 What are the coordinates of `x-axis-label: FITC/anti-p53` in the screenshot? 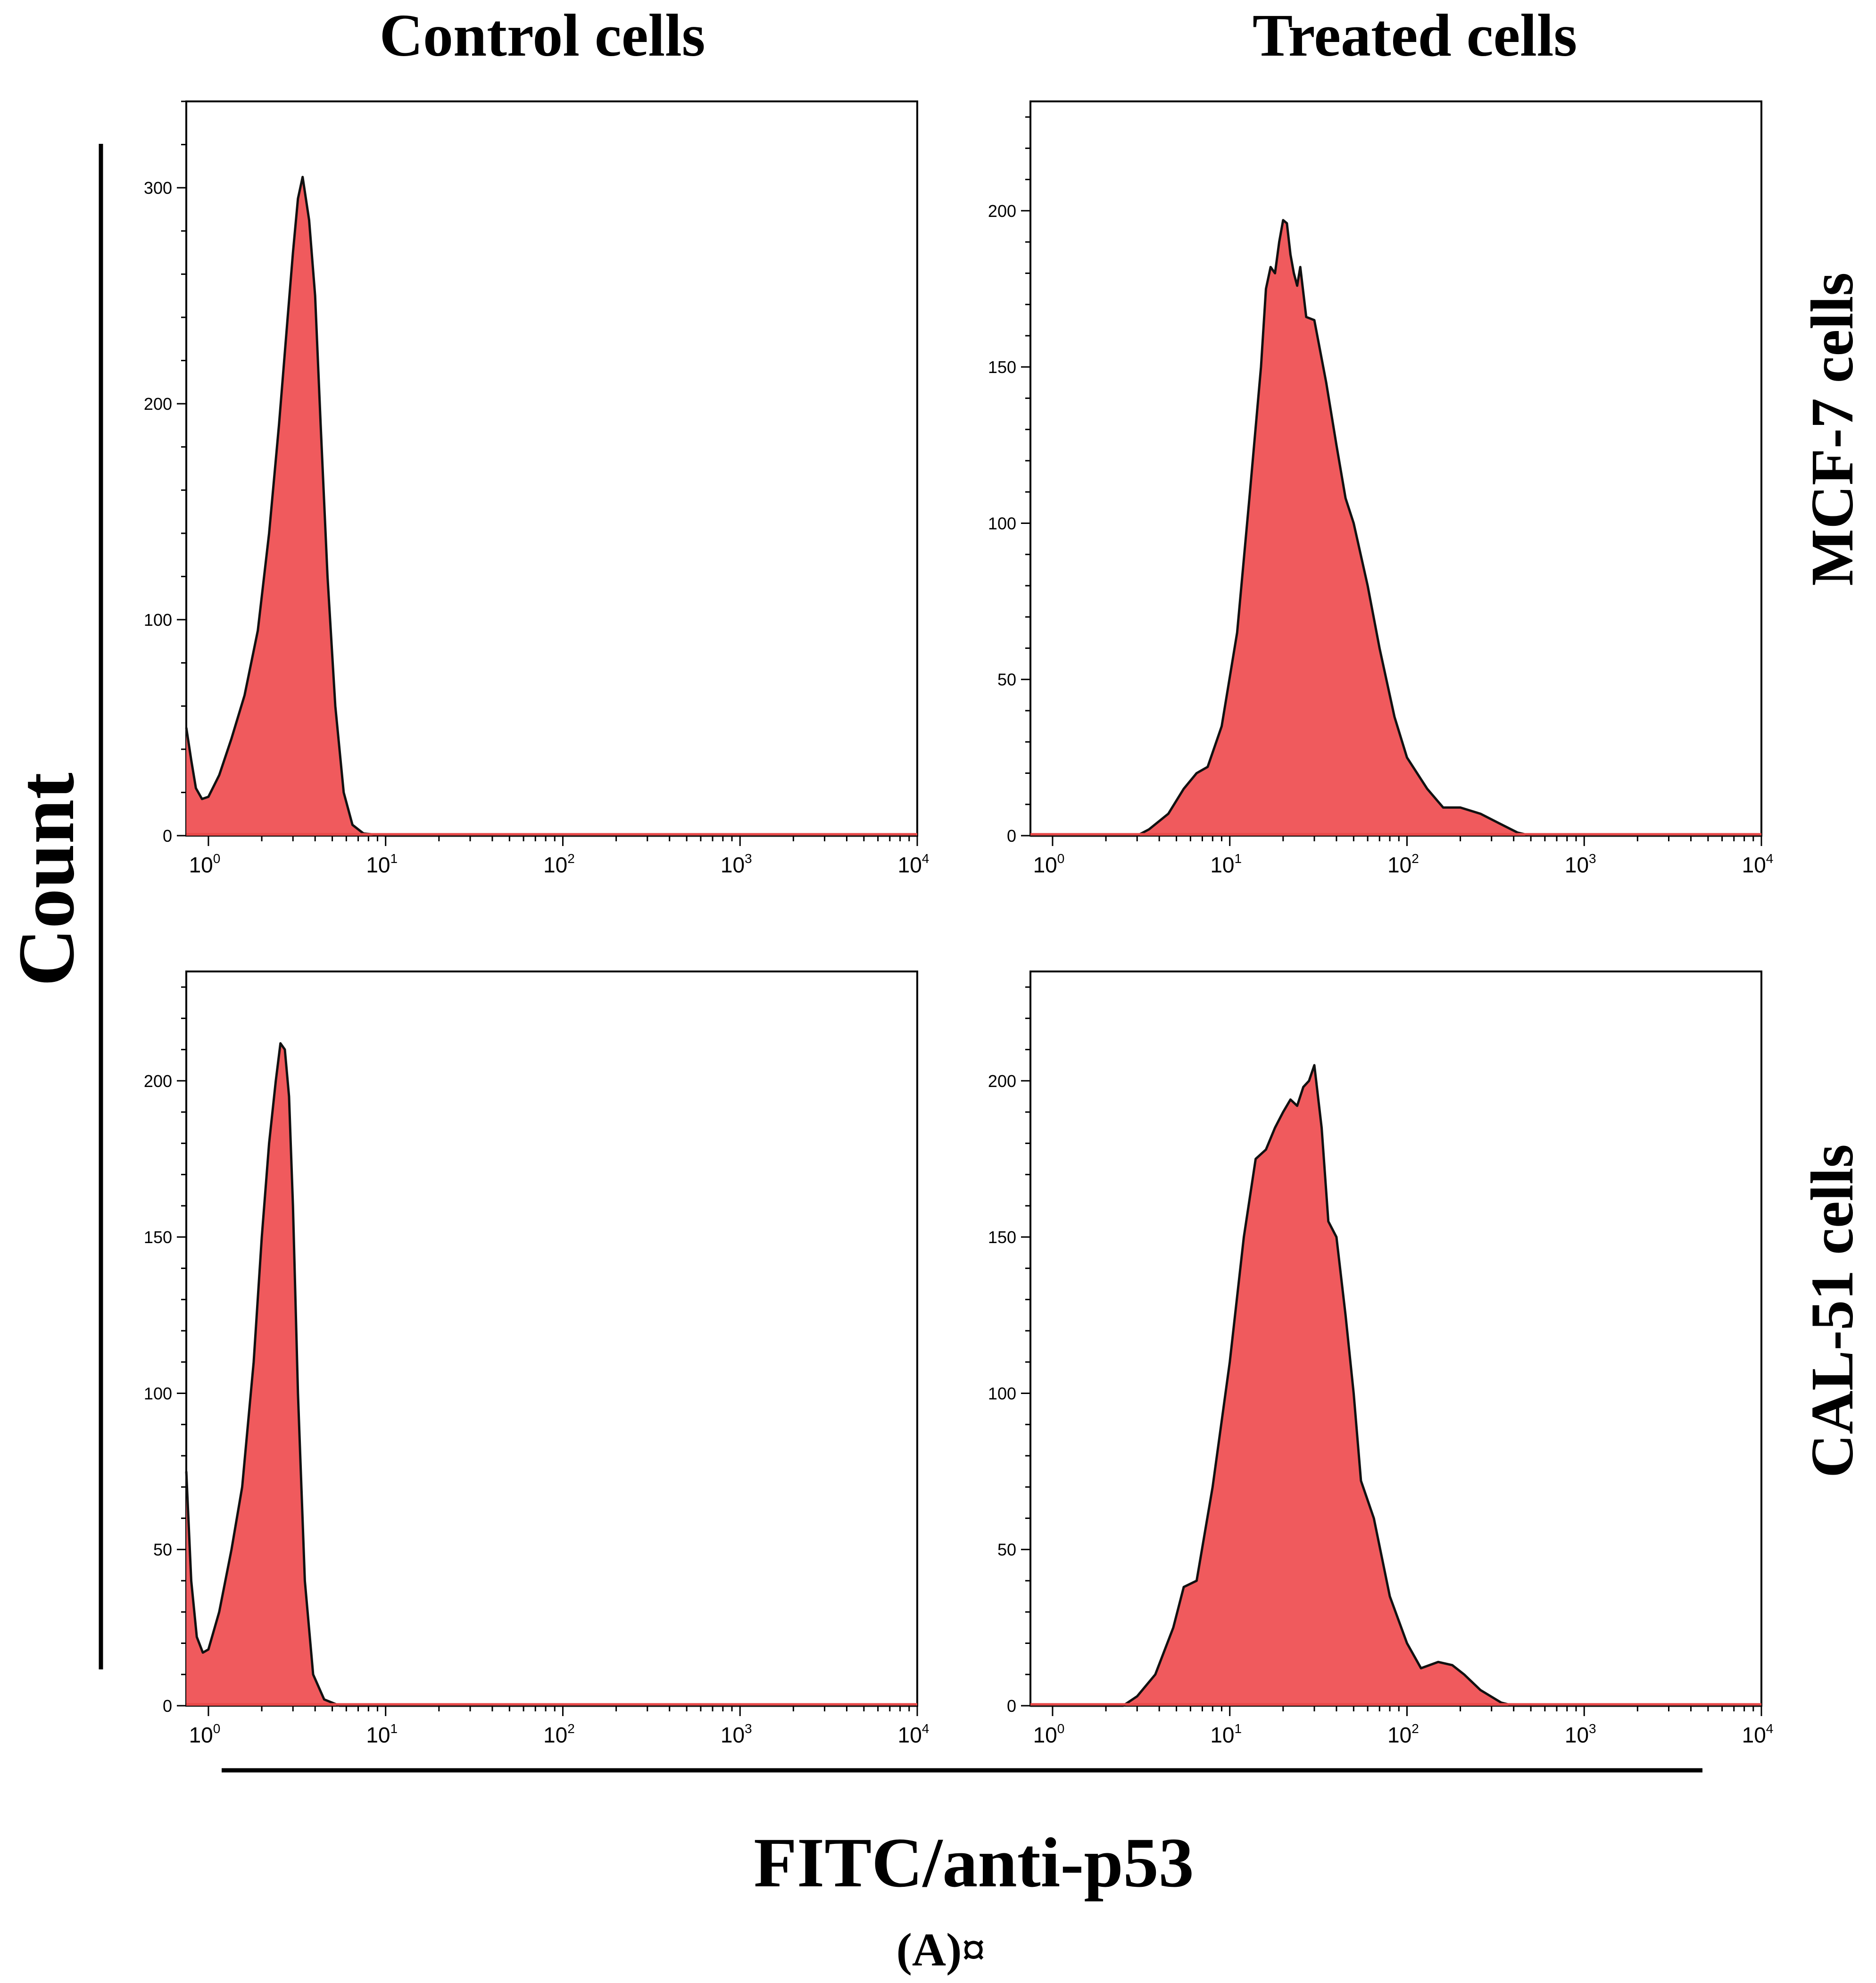 It's located at (974, 1863).